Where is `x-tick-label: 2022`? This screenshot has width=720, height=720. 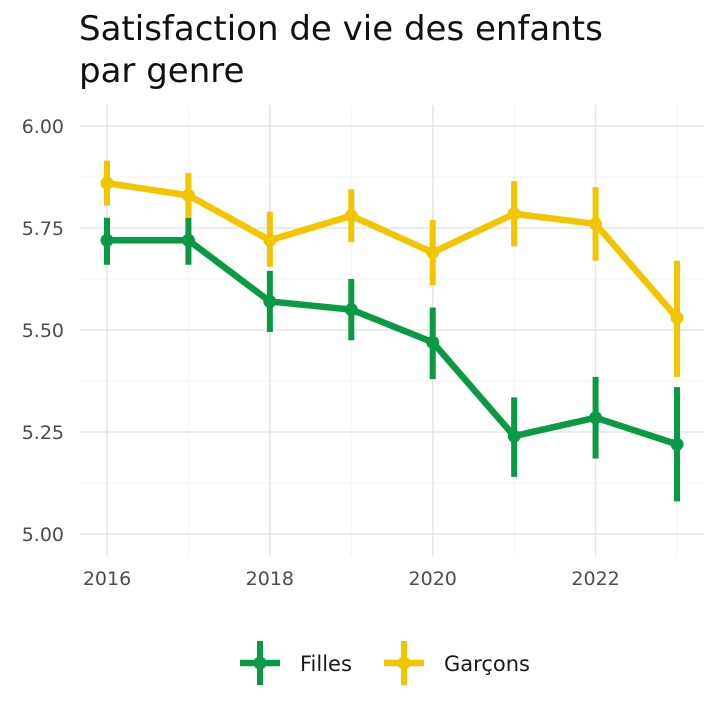 x-tick-label: 2022 is located at coordinates (595, 579).